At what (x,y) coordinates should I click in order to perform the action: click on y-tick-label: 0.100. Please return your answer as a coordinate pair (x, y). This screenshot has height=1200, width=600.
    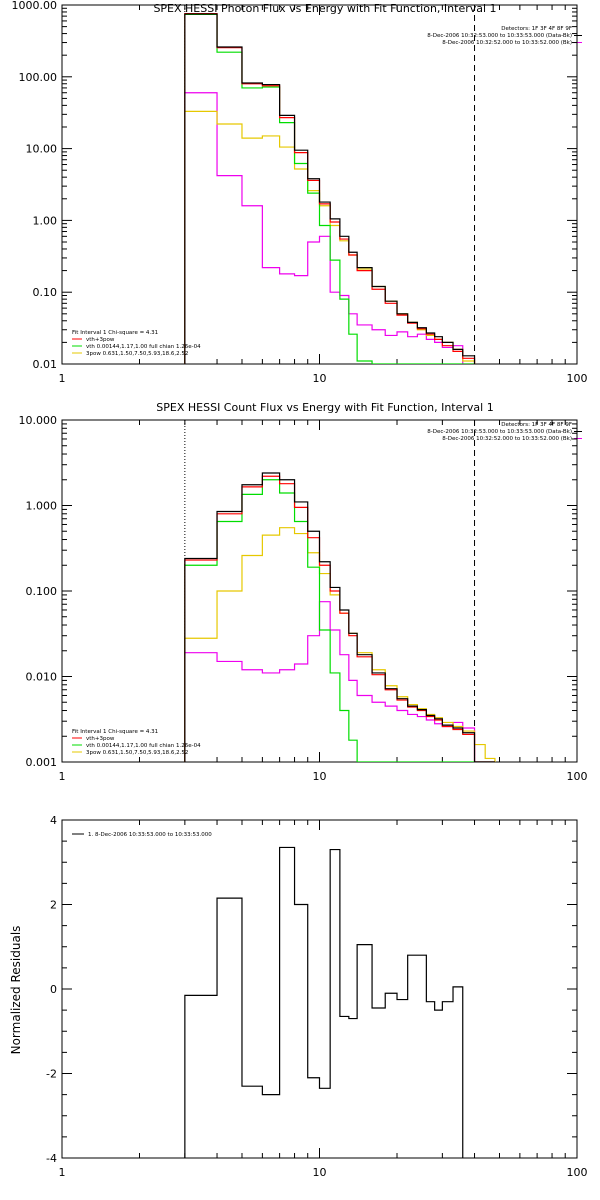
    Looking at the image, I should click on (42, 591).